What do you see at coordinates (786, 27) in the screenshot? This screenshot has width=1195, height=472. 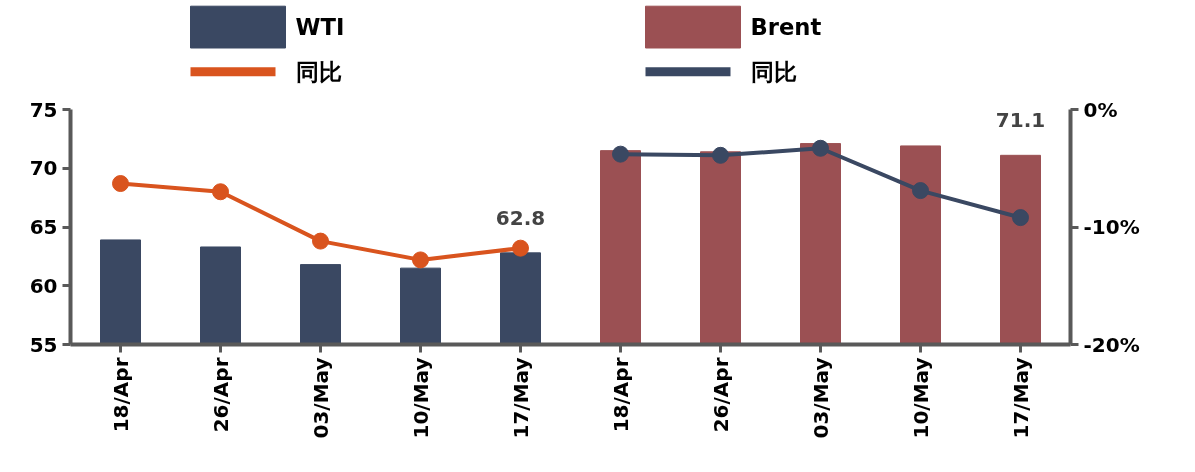 I see `legend-label: Brent` at bounding box center [786, 27].